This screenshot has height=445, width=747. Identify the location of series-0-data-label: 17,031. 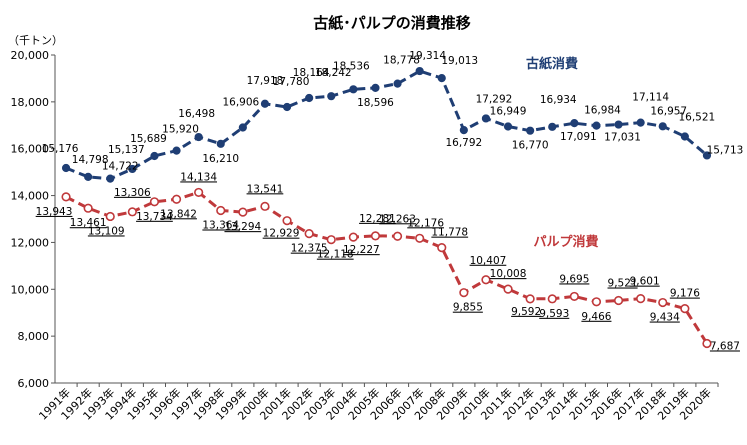
(622, 138).